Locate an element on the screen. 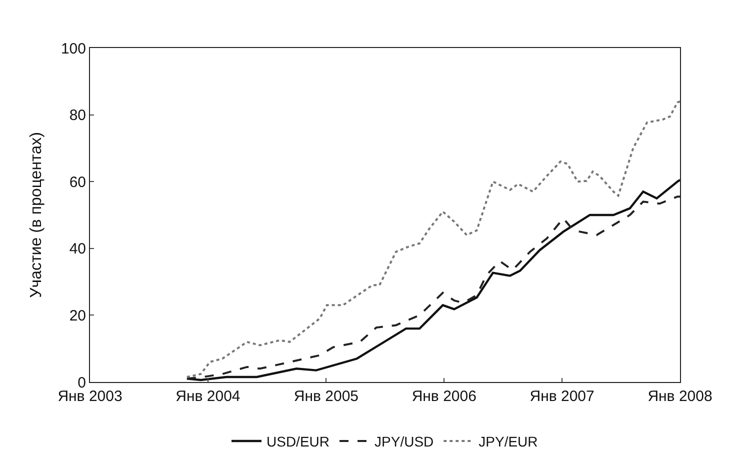  x-tick-label: Янв 2007 is located at coordinates (562, 396).